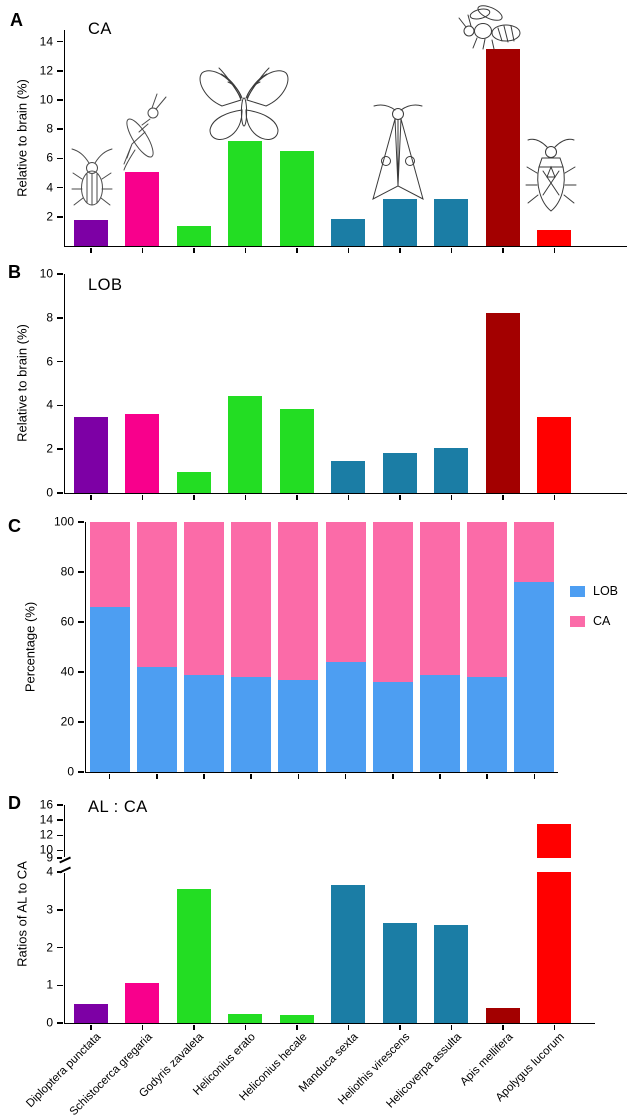  Describe the element at coordinates (64, 865) in the screenshot. I see `axis-break-gap` at that location.